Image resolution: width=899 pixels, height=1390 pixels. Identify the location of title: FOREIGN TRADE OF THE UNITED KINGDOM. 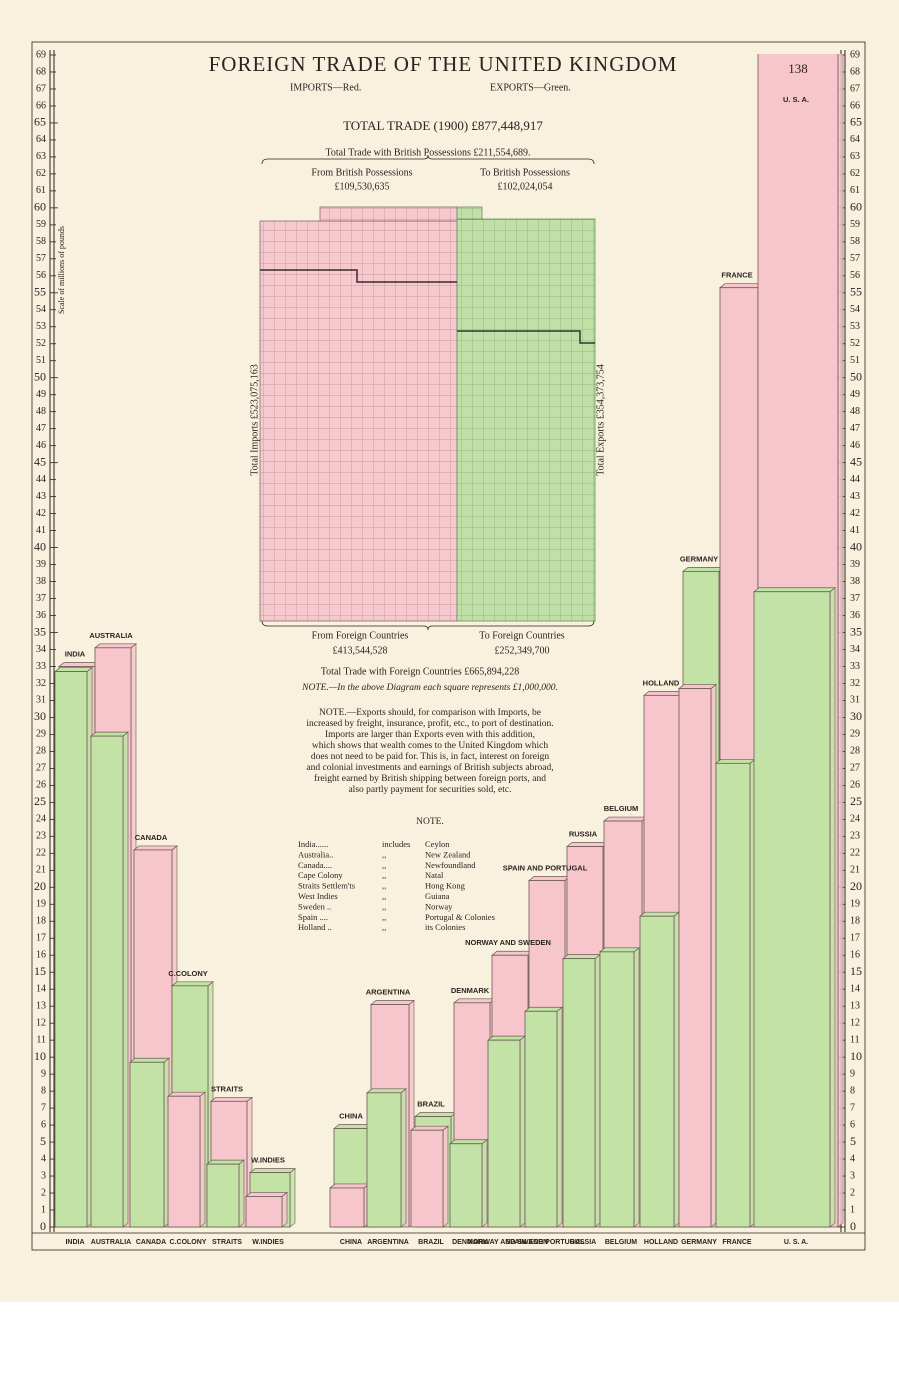
(443, 64).